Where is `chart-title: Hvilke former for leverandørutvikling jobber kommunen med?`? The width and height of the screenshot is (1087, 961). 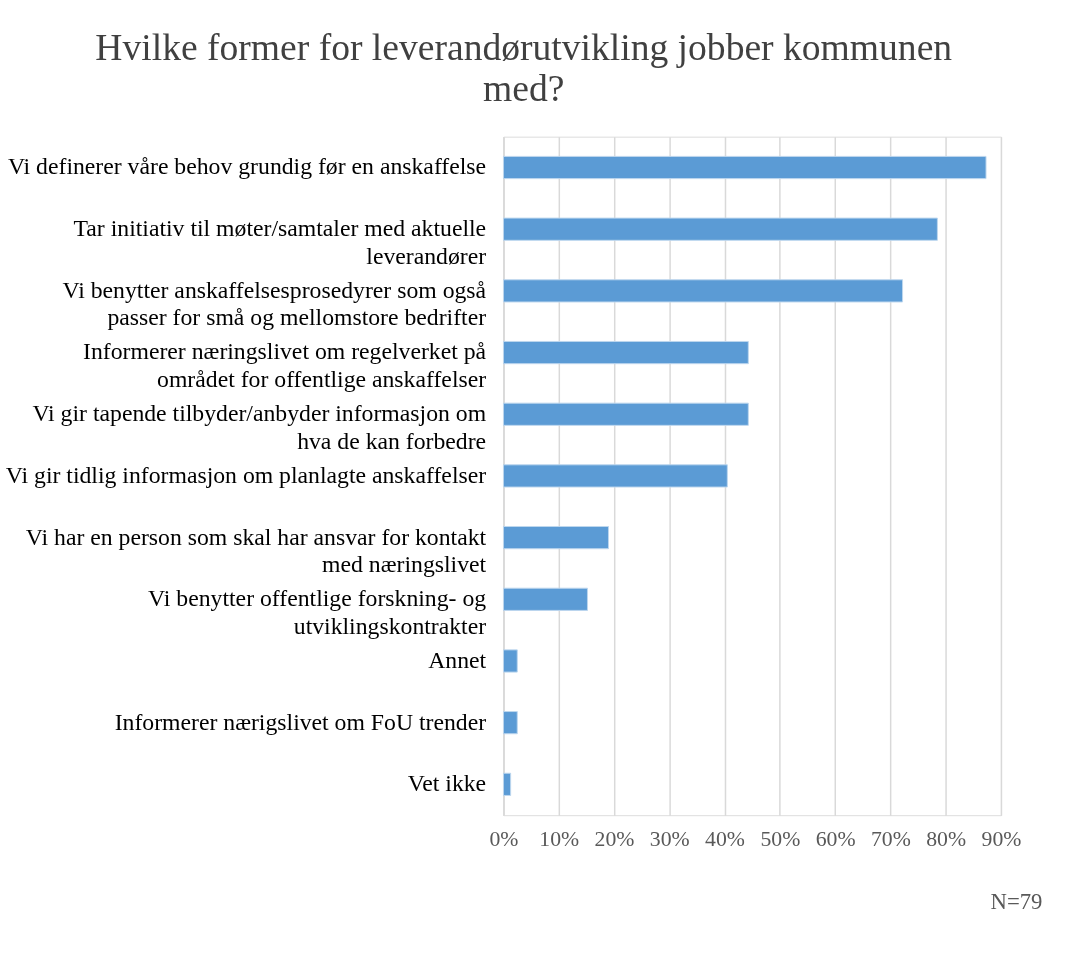
chart-title: Hvilke former for leverandørutvikling jobber kommunen med? is located at coordinates (524, 68).